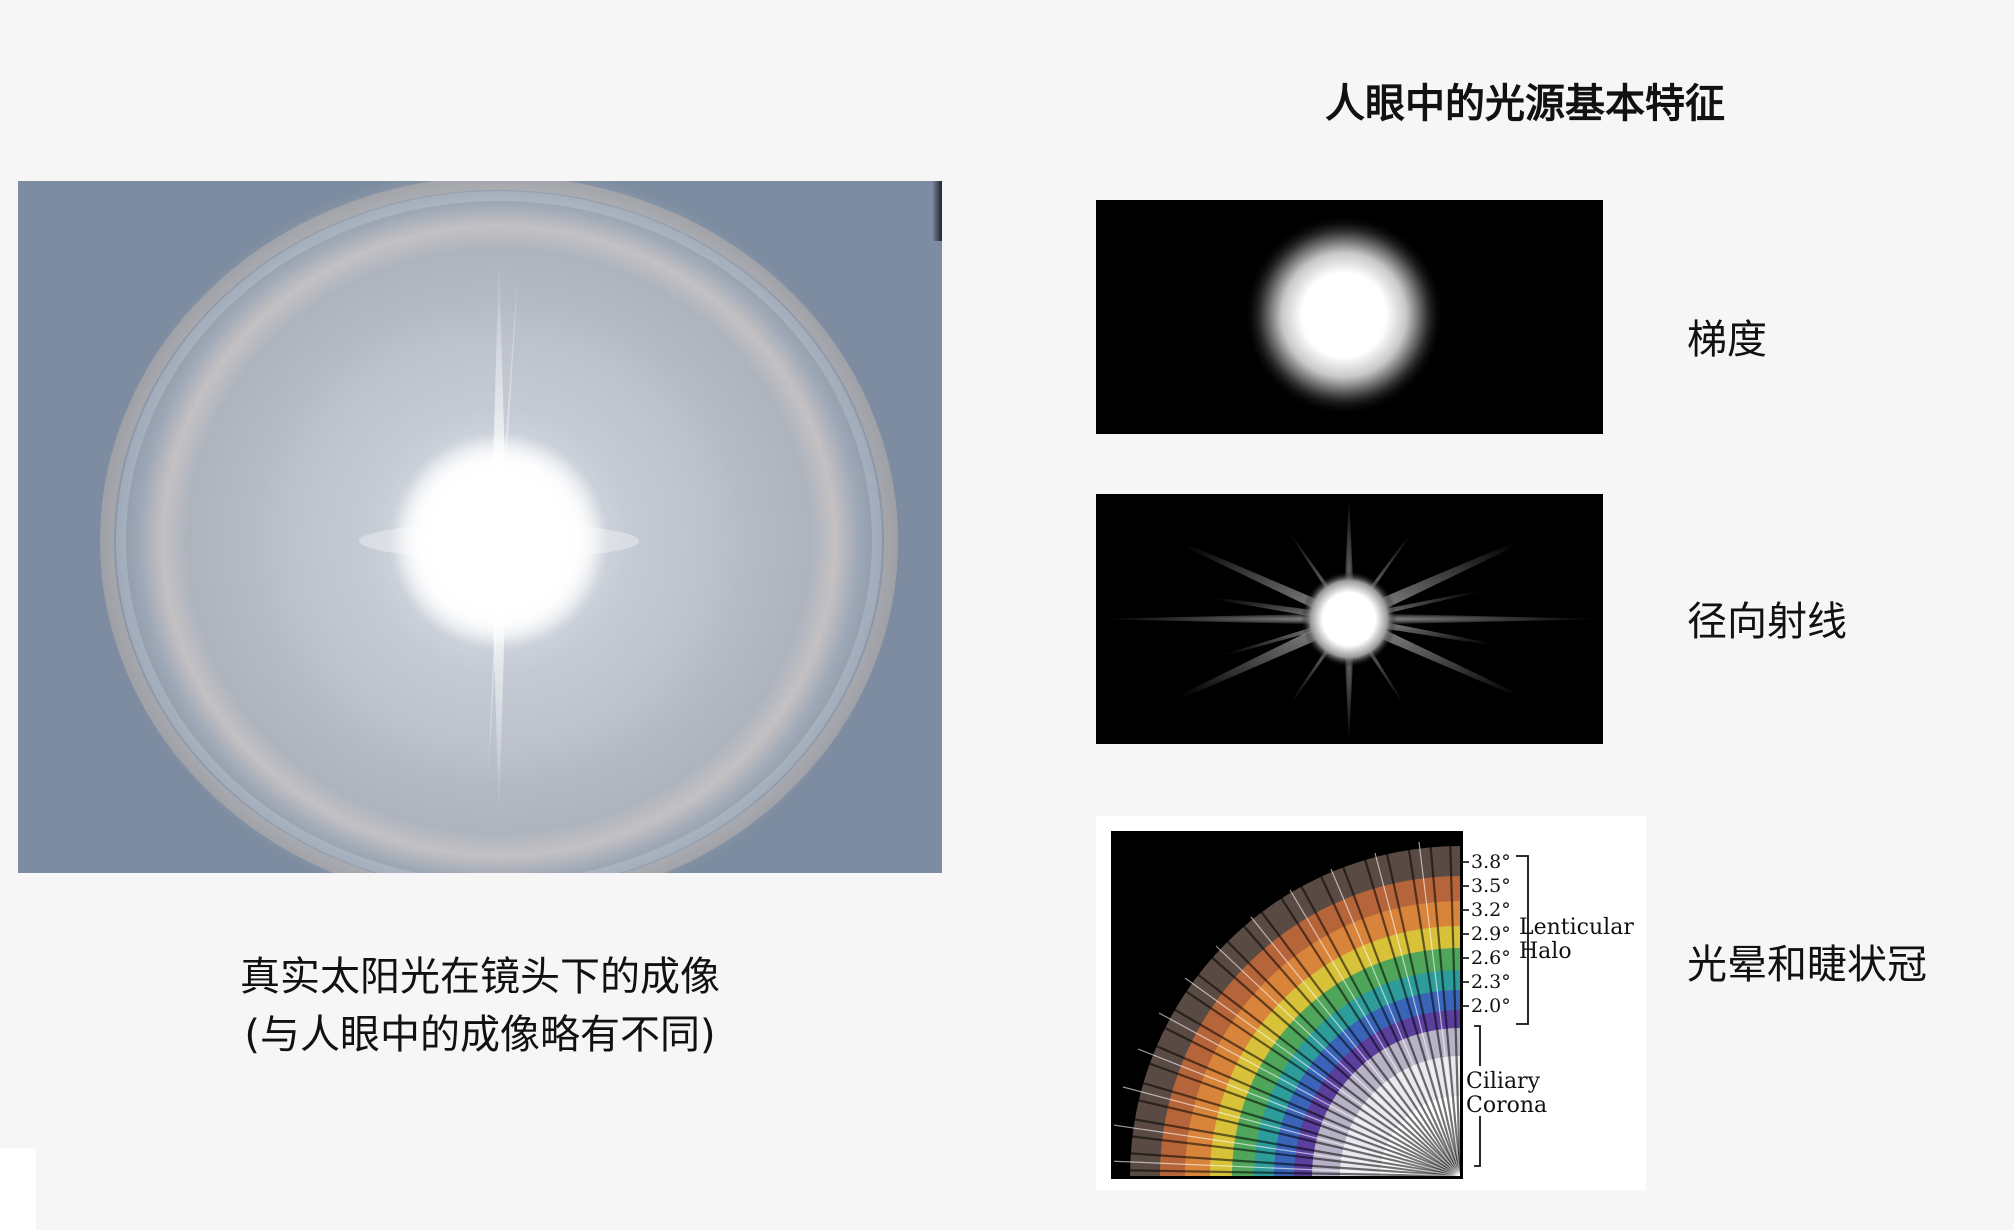 The width and height of the screenshot is (2014, 1230). Describe the element at coordinates (1503, 1081) in the screenshot. I see `corona-label-line-1: Ciliary` at that location.